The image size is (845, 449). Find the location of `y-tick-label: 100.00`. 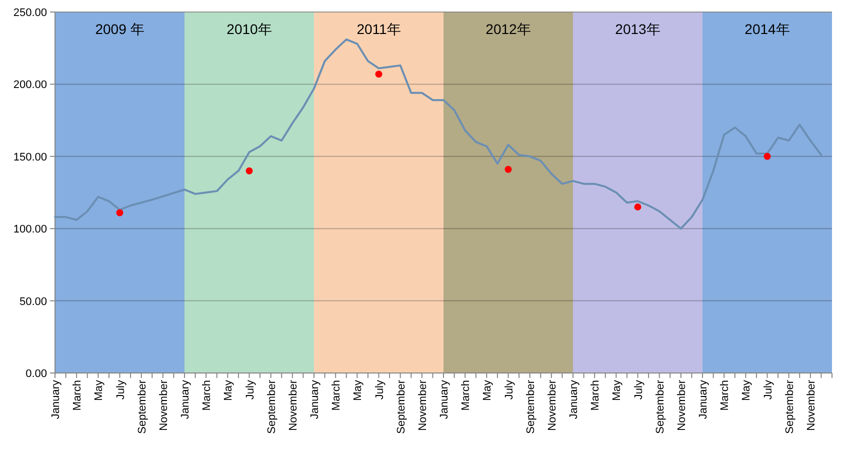

y-tick-label: 100.00 is located at coordinates (30, 230).